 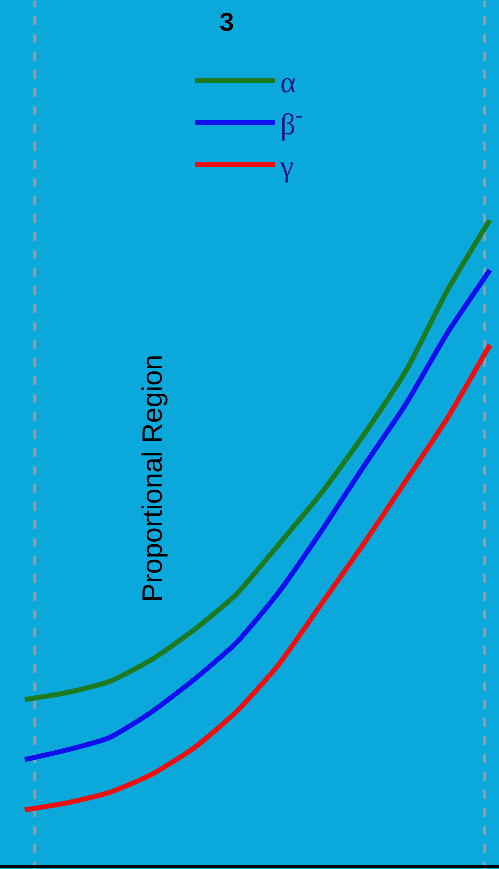 I want to click on legend-label: γ, so click(x=287, y=167).